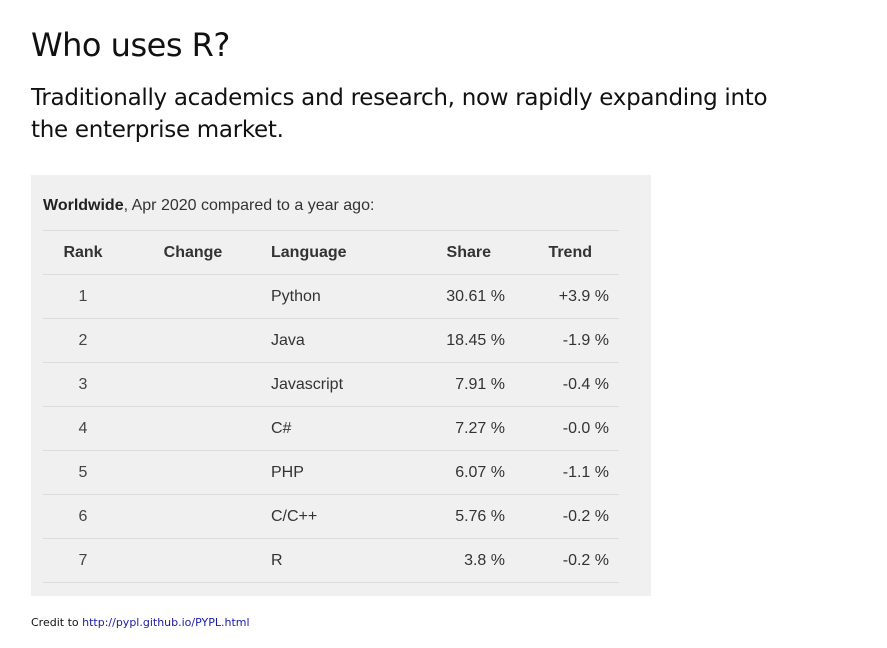 The image size is (887, 648). Describe the element at coordinates (448, 296) in the screenshot. I see `share-cell: 30.61 %` at that location.